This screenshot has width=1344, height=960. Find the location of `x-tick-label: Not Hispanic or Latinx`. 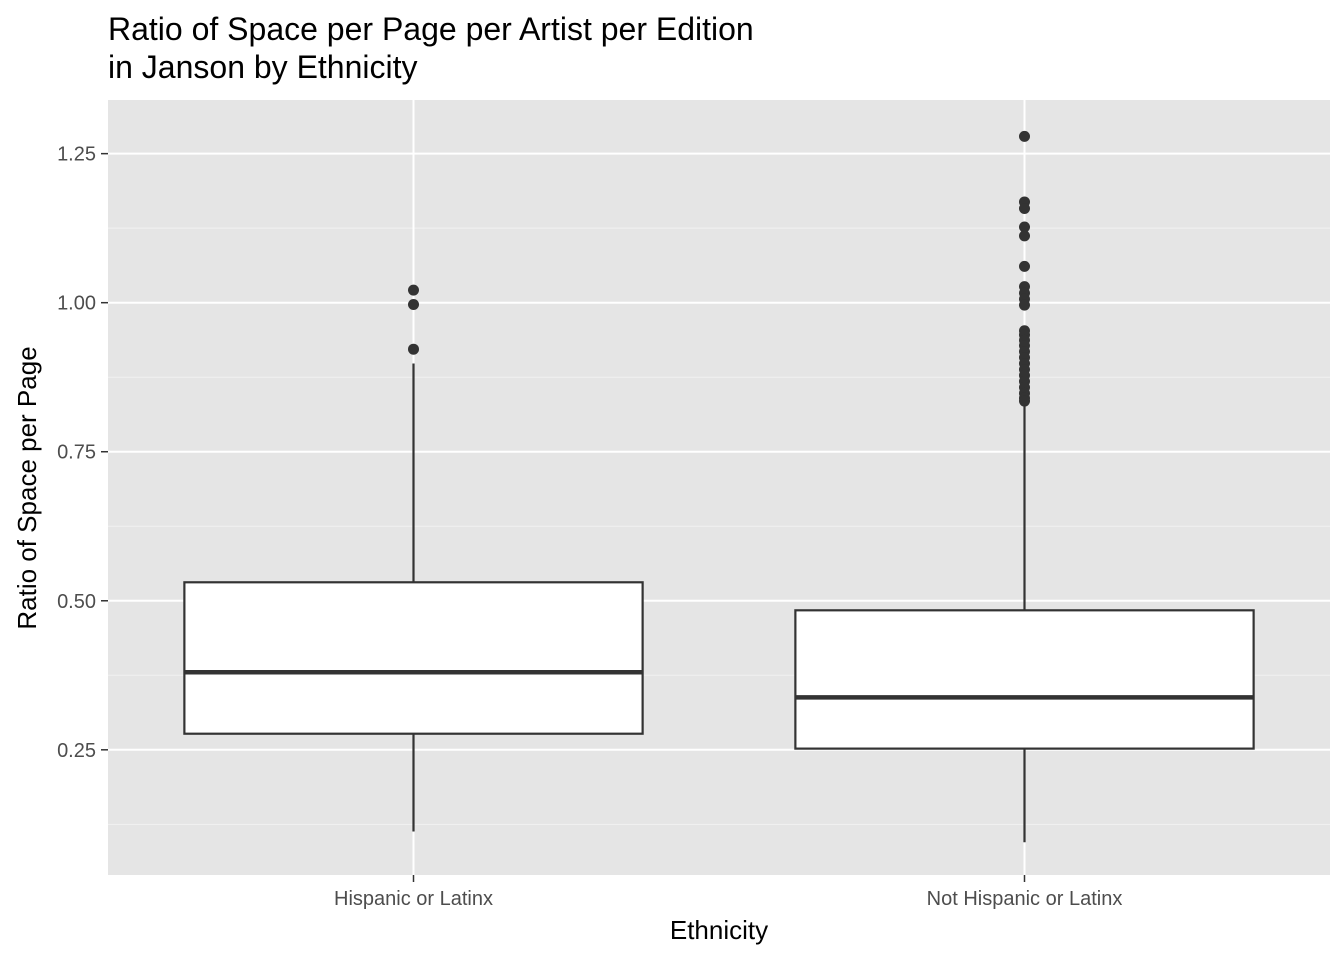

x-tick-label: Not Hispanic or Latinx is located at coordinates (1025, 899).